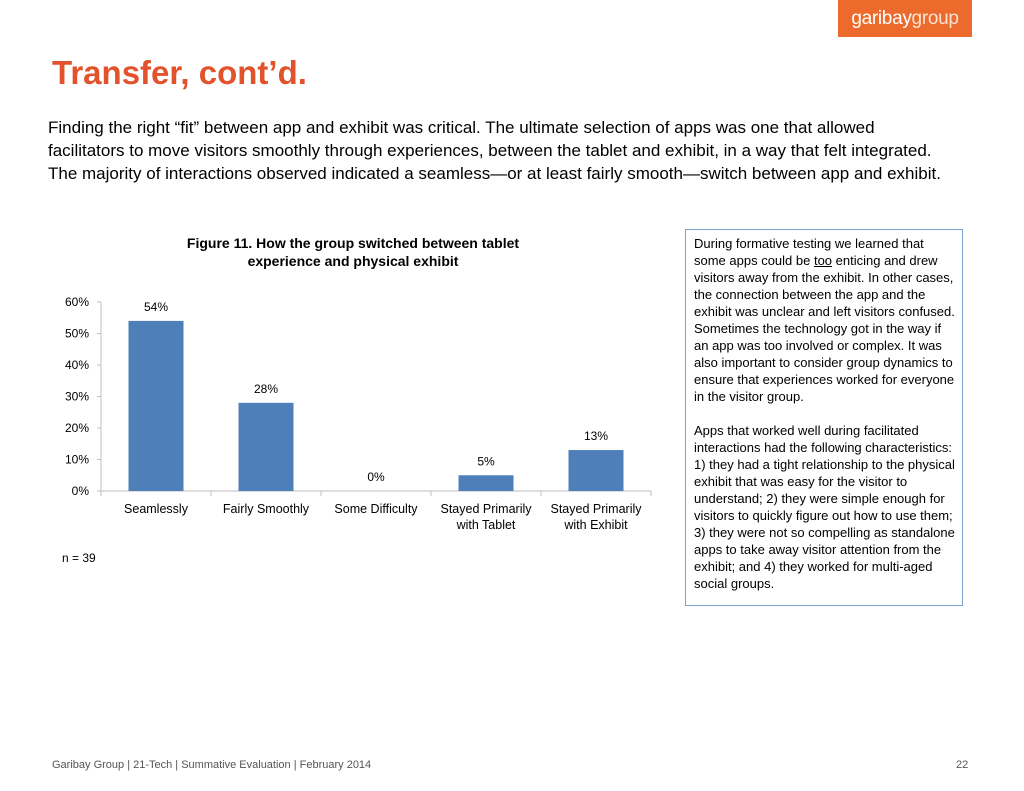 The width and height of the screenshot is (1024, 791). I want to click on y-tick-label: 40%, so click(77, 365).